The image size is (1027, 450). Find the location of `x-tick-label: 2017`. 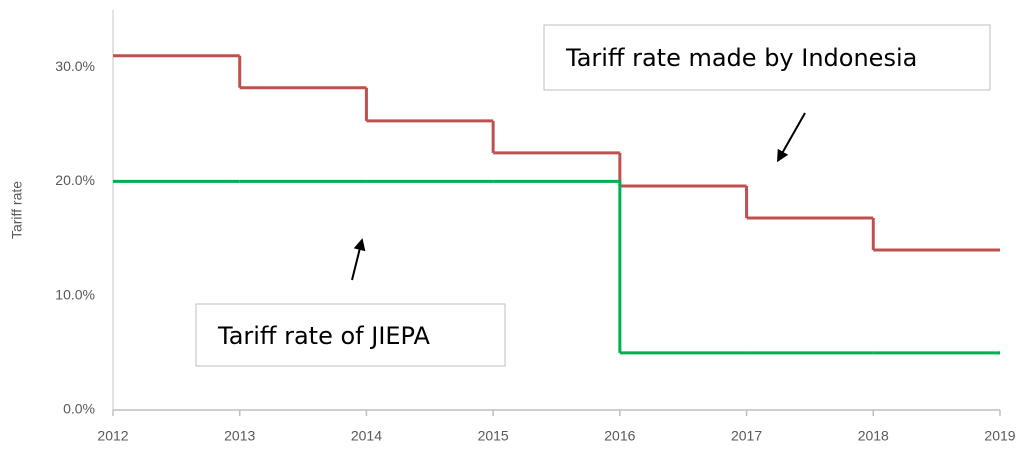

x-tick-label: 2017 is located at coordinates (746, 436).